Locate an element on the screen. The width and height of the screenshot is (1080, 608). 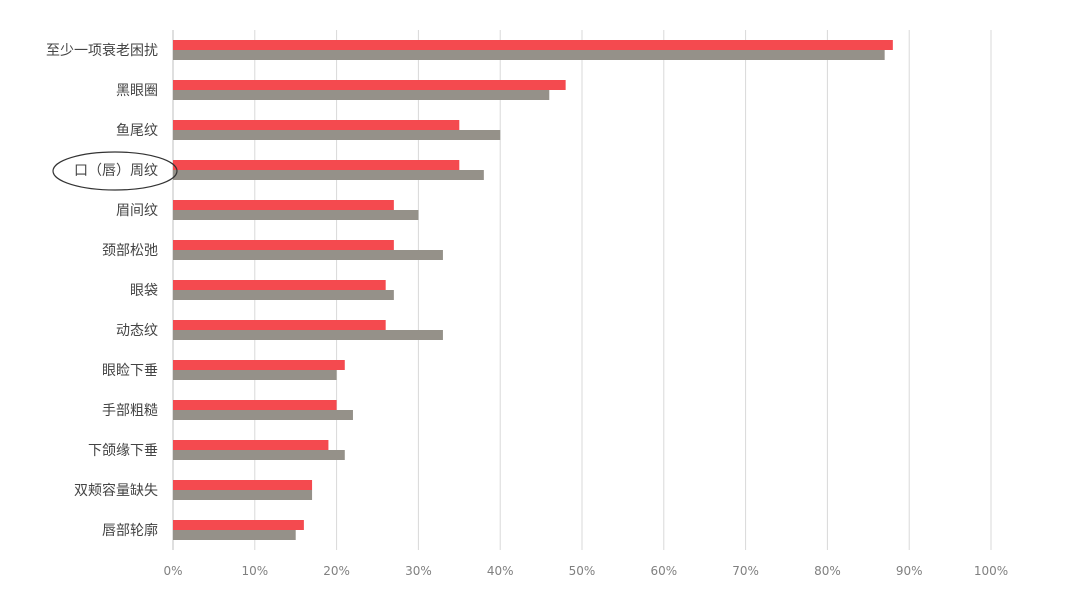
x-tick-label: 30% is located at coordinates (418, 571).